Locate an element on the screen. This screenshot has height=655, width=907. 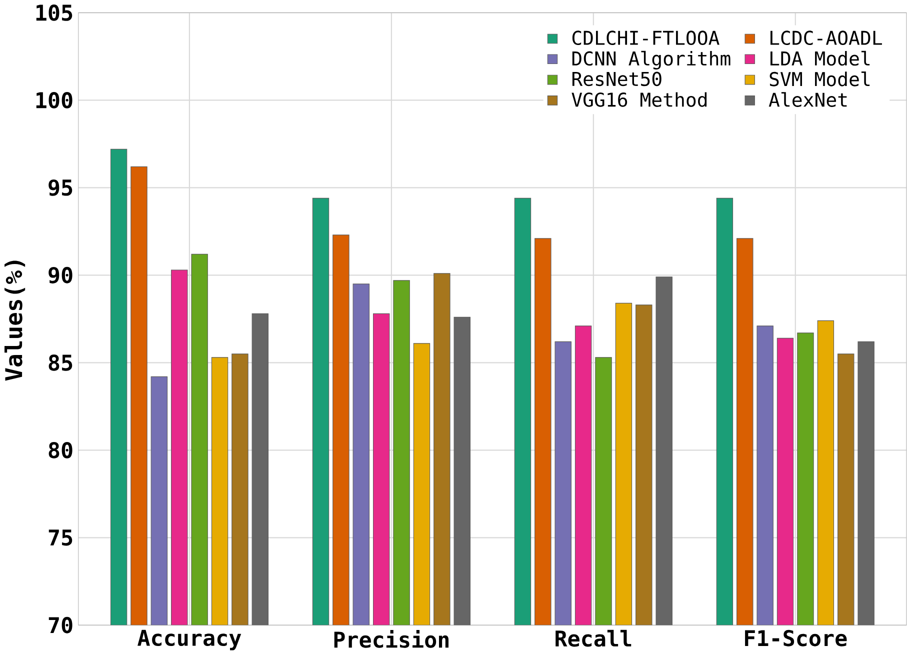
legend-label: VGG16 Method is located at coordinates (639, 100).